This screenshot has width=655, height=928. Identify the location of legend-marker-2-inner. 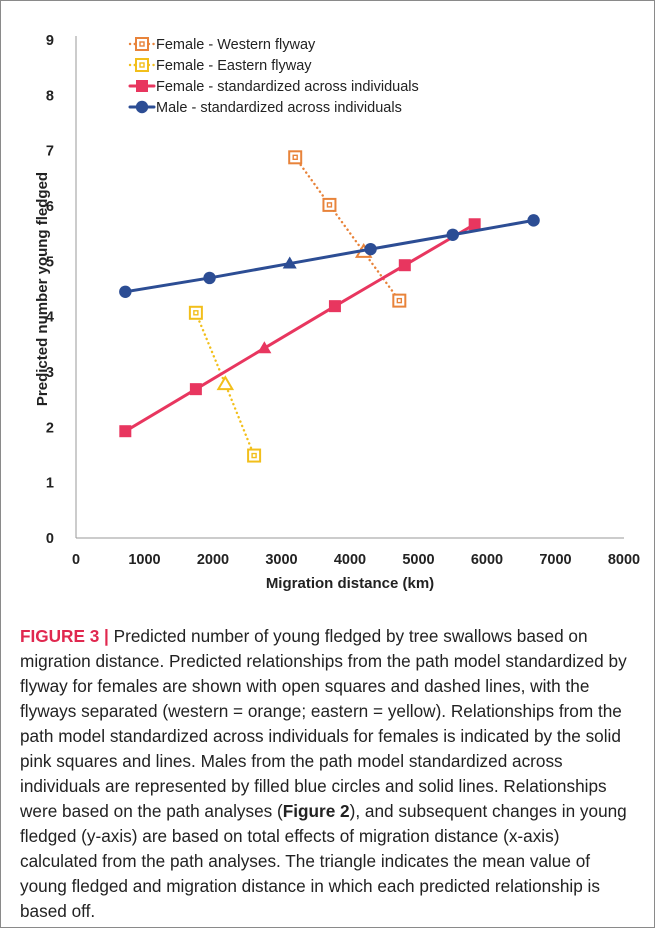
(142, 65).